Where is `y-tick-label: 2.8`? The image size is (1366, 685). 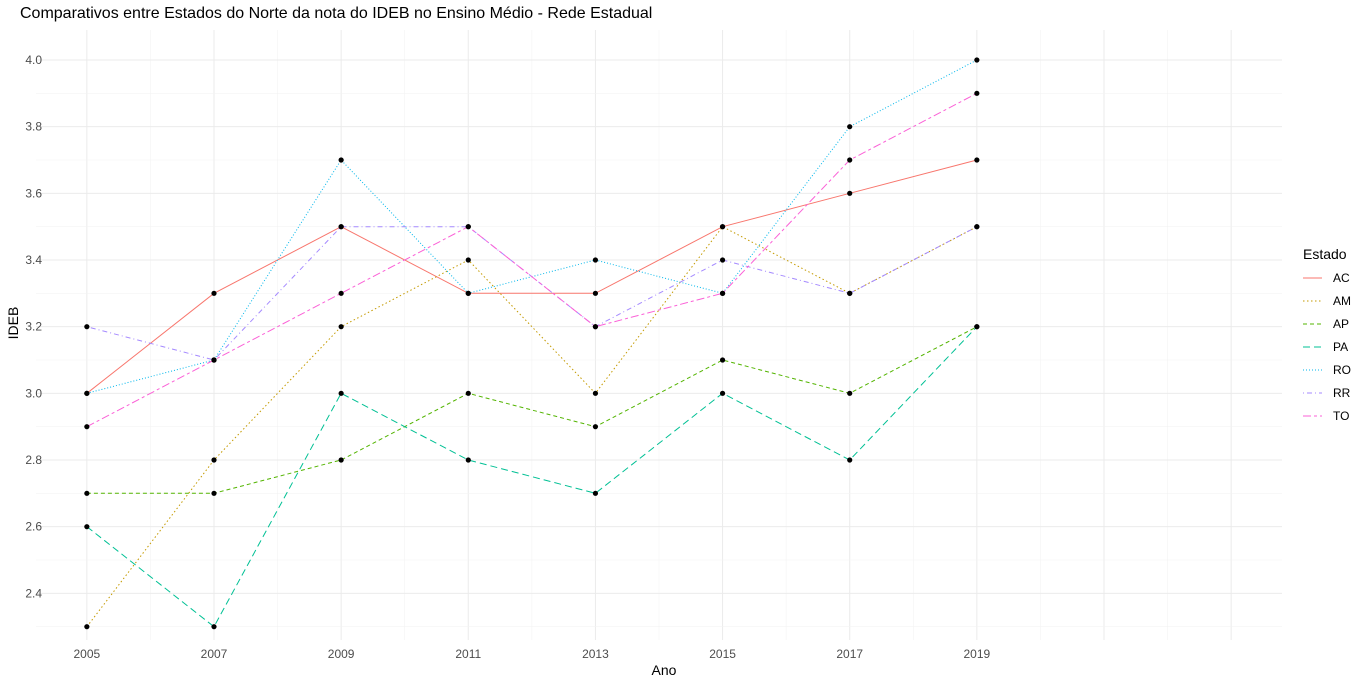 y-tick-label: 2.8 is located at coordinates (33, 460).